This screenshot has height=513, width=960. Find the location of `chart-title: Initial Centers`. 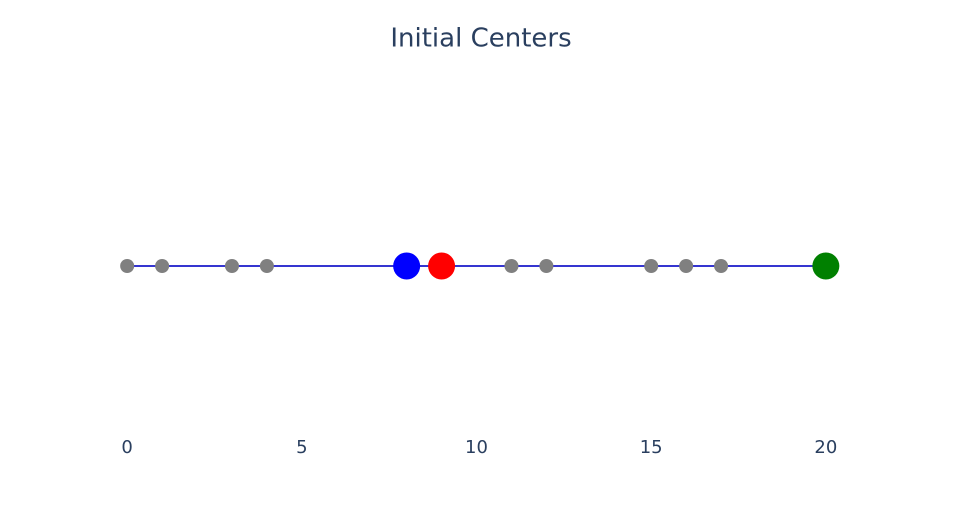

chart-title: Initial Centers is located at coordinates (480, 39).